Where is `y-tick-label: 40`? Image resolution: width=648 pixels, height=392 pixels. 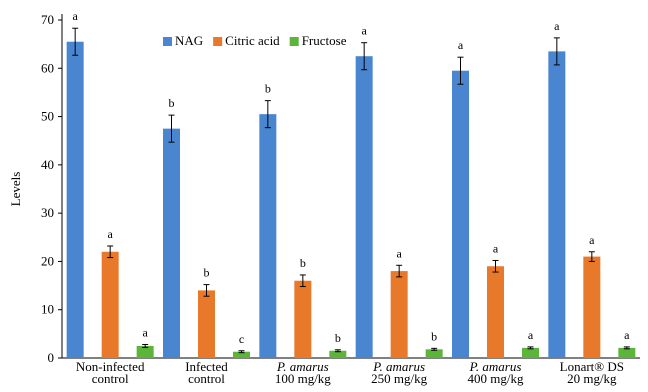
y-tick-label: 40 is located at coordinates (47, 164).